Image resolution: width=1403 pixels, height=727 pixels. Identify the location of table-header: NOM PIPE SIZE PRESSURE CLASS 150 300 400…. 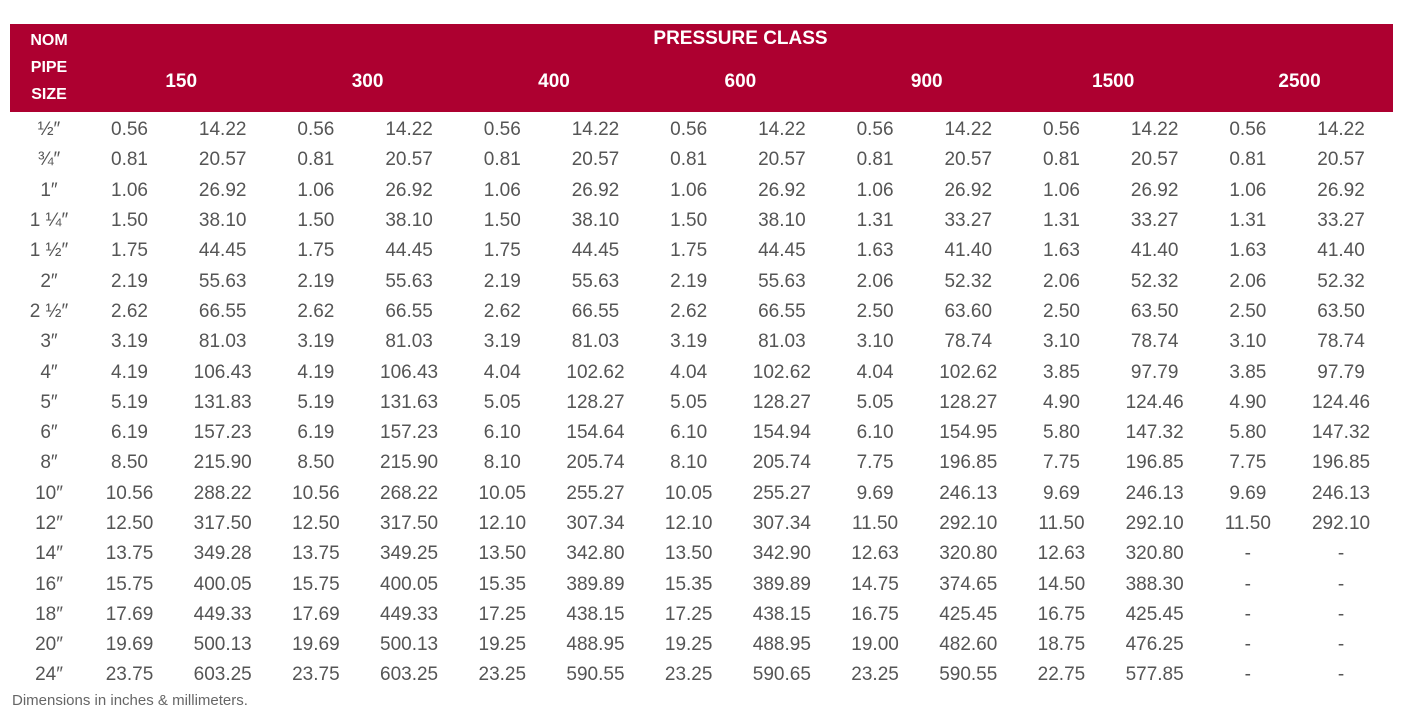
(701, 68).